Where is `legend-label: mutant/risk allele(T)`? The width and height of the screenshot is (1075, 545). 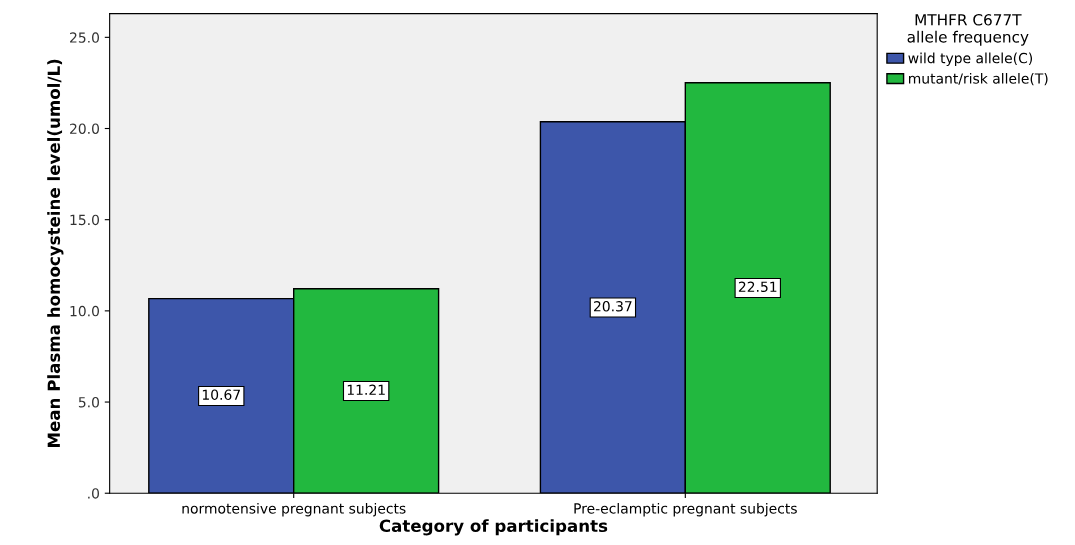
legend-label: mutant/risk allele(T) is located at coordinates (978, 79).